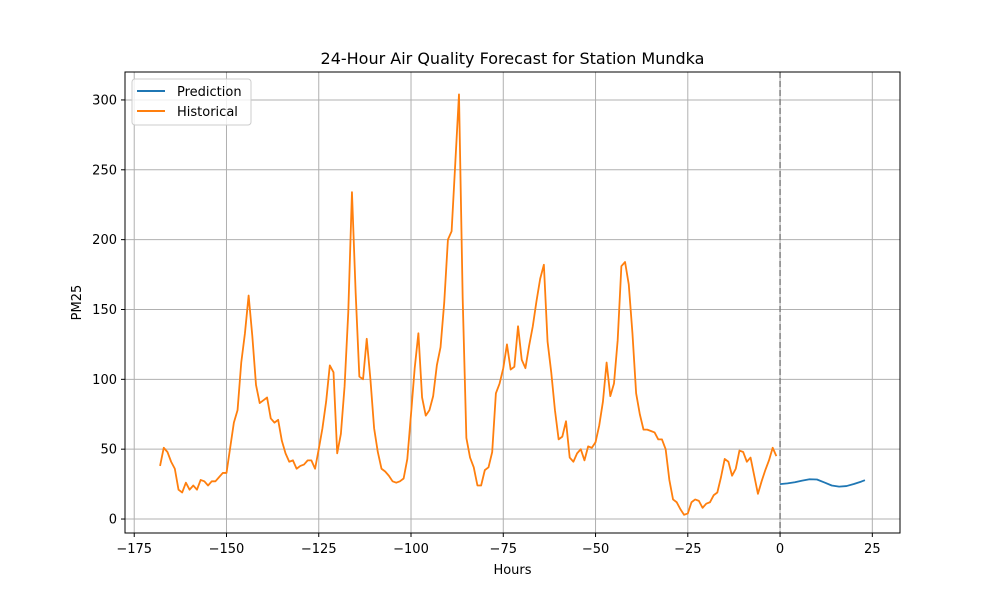  Describe the element at coordinates (113, 520) in the screenshot. I see `y-tick-label: 0` at that location.